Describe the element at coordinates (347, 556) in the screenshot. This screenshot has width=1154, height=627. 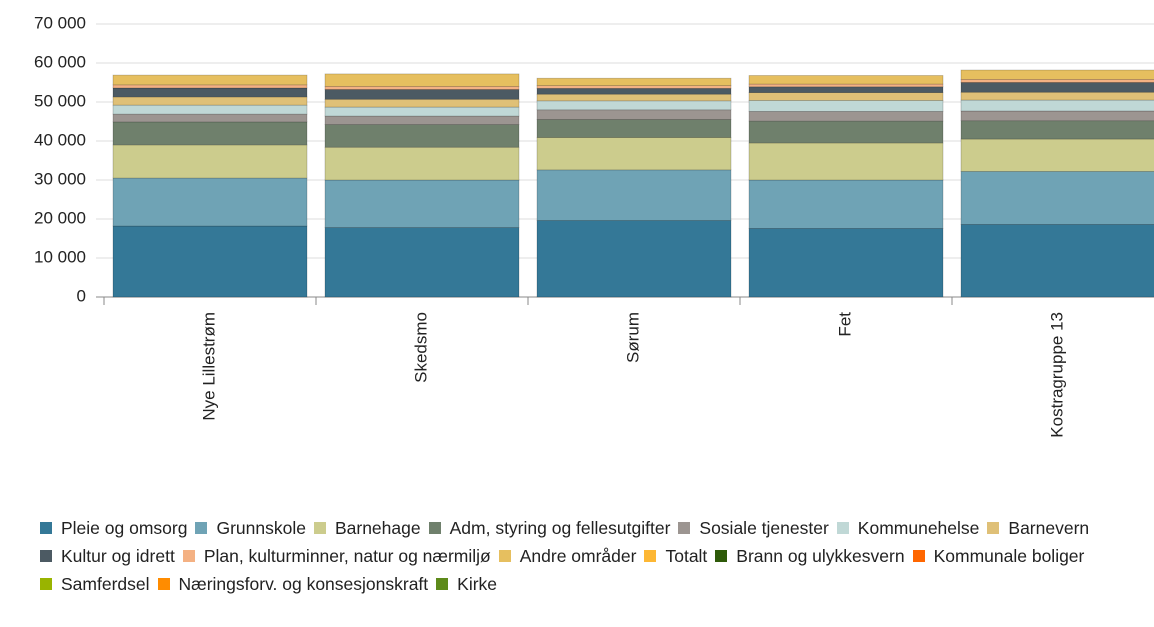
I see `legend-label: Plan, kulturminner, natur og nærmiljø` at that location.